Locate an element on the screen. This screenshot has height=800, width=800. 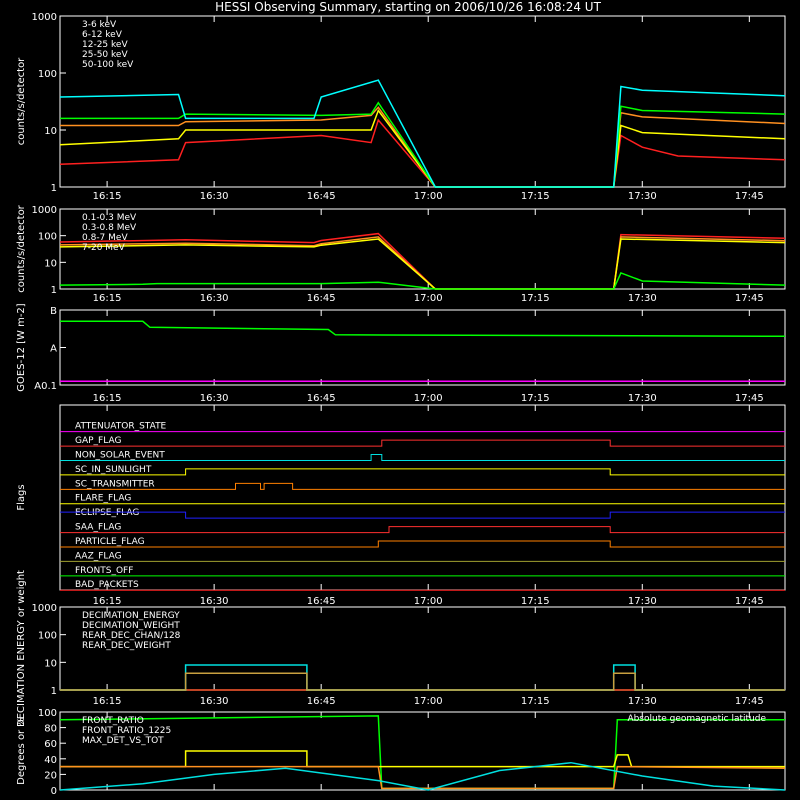
panel-frame-high_energy is located at coordinates (422, 249).